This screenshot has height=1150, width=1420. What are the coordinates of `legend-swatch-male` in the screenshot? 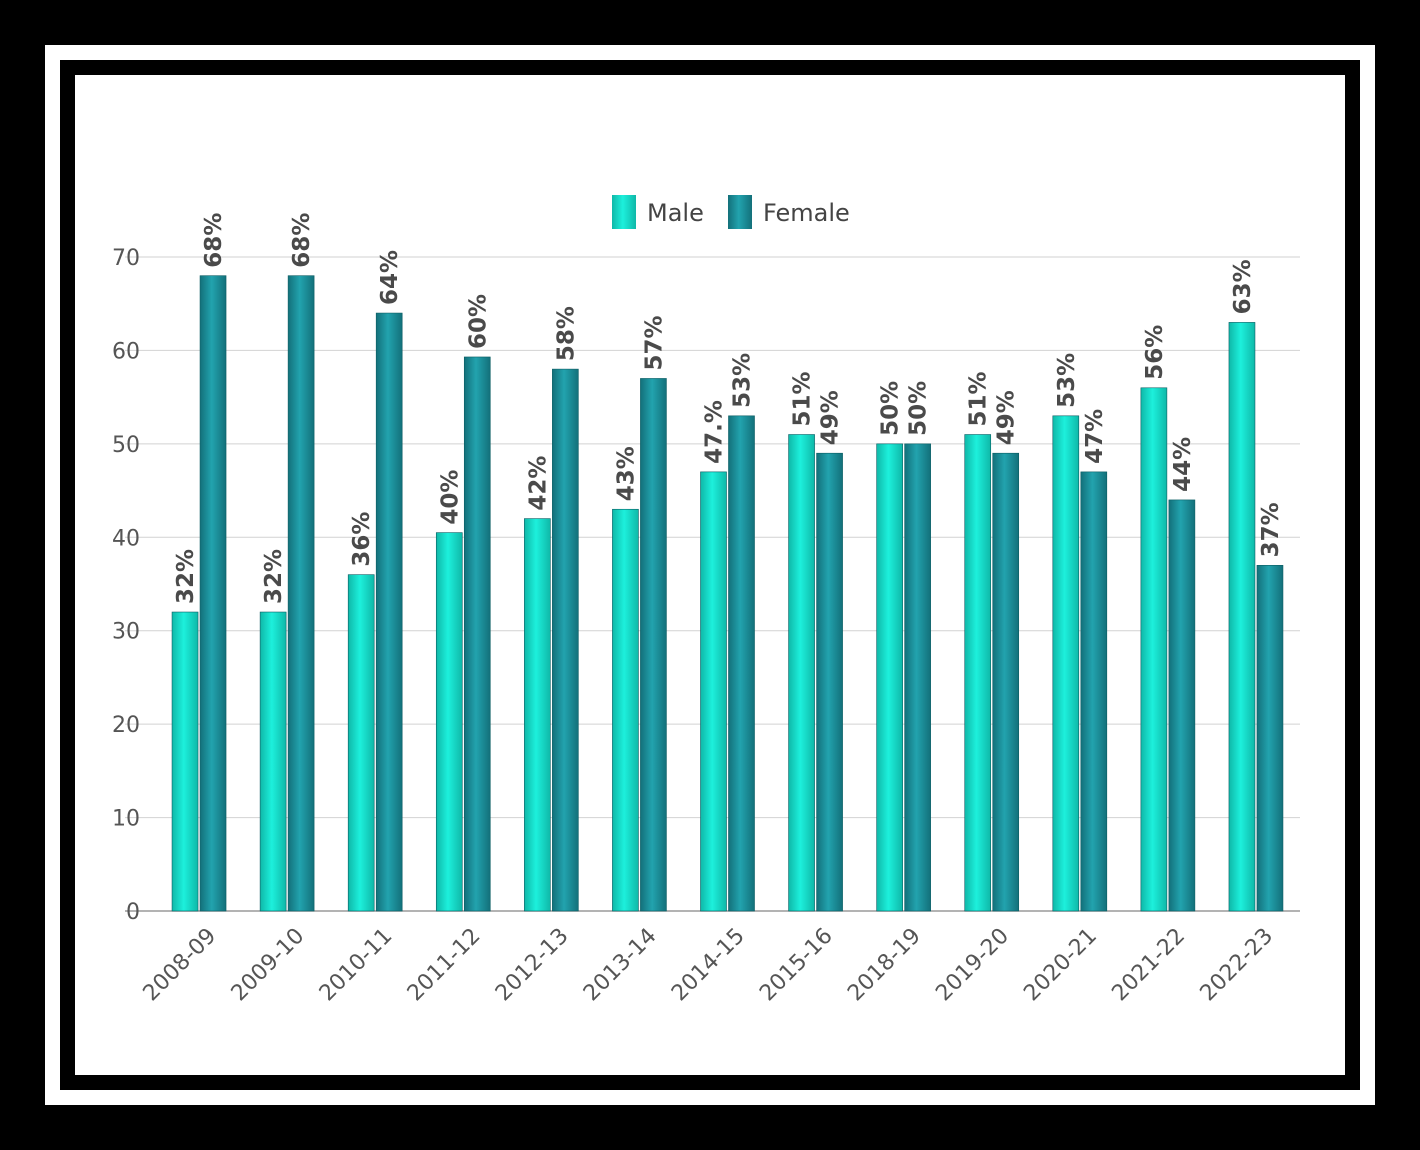 It's located at (624, 212).